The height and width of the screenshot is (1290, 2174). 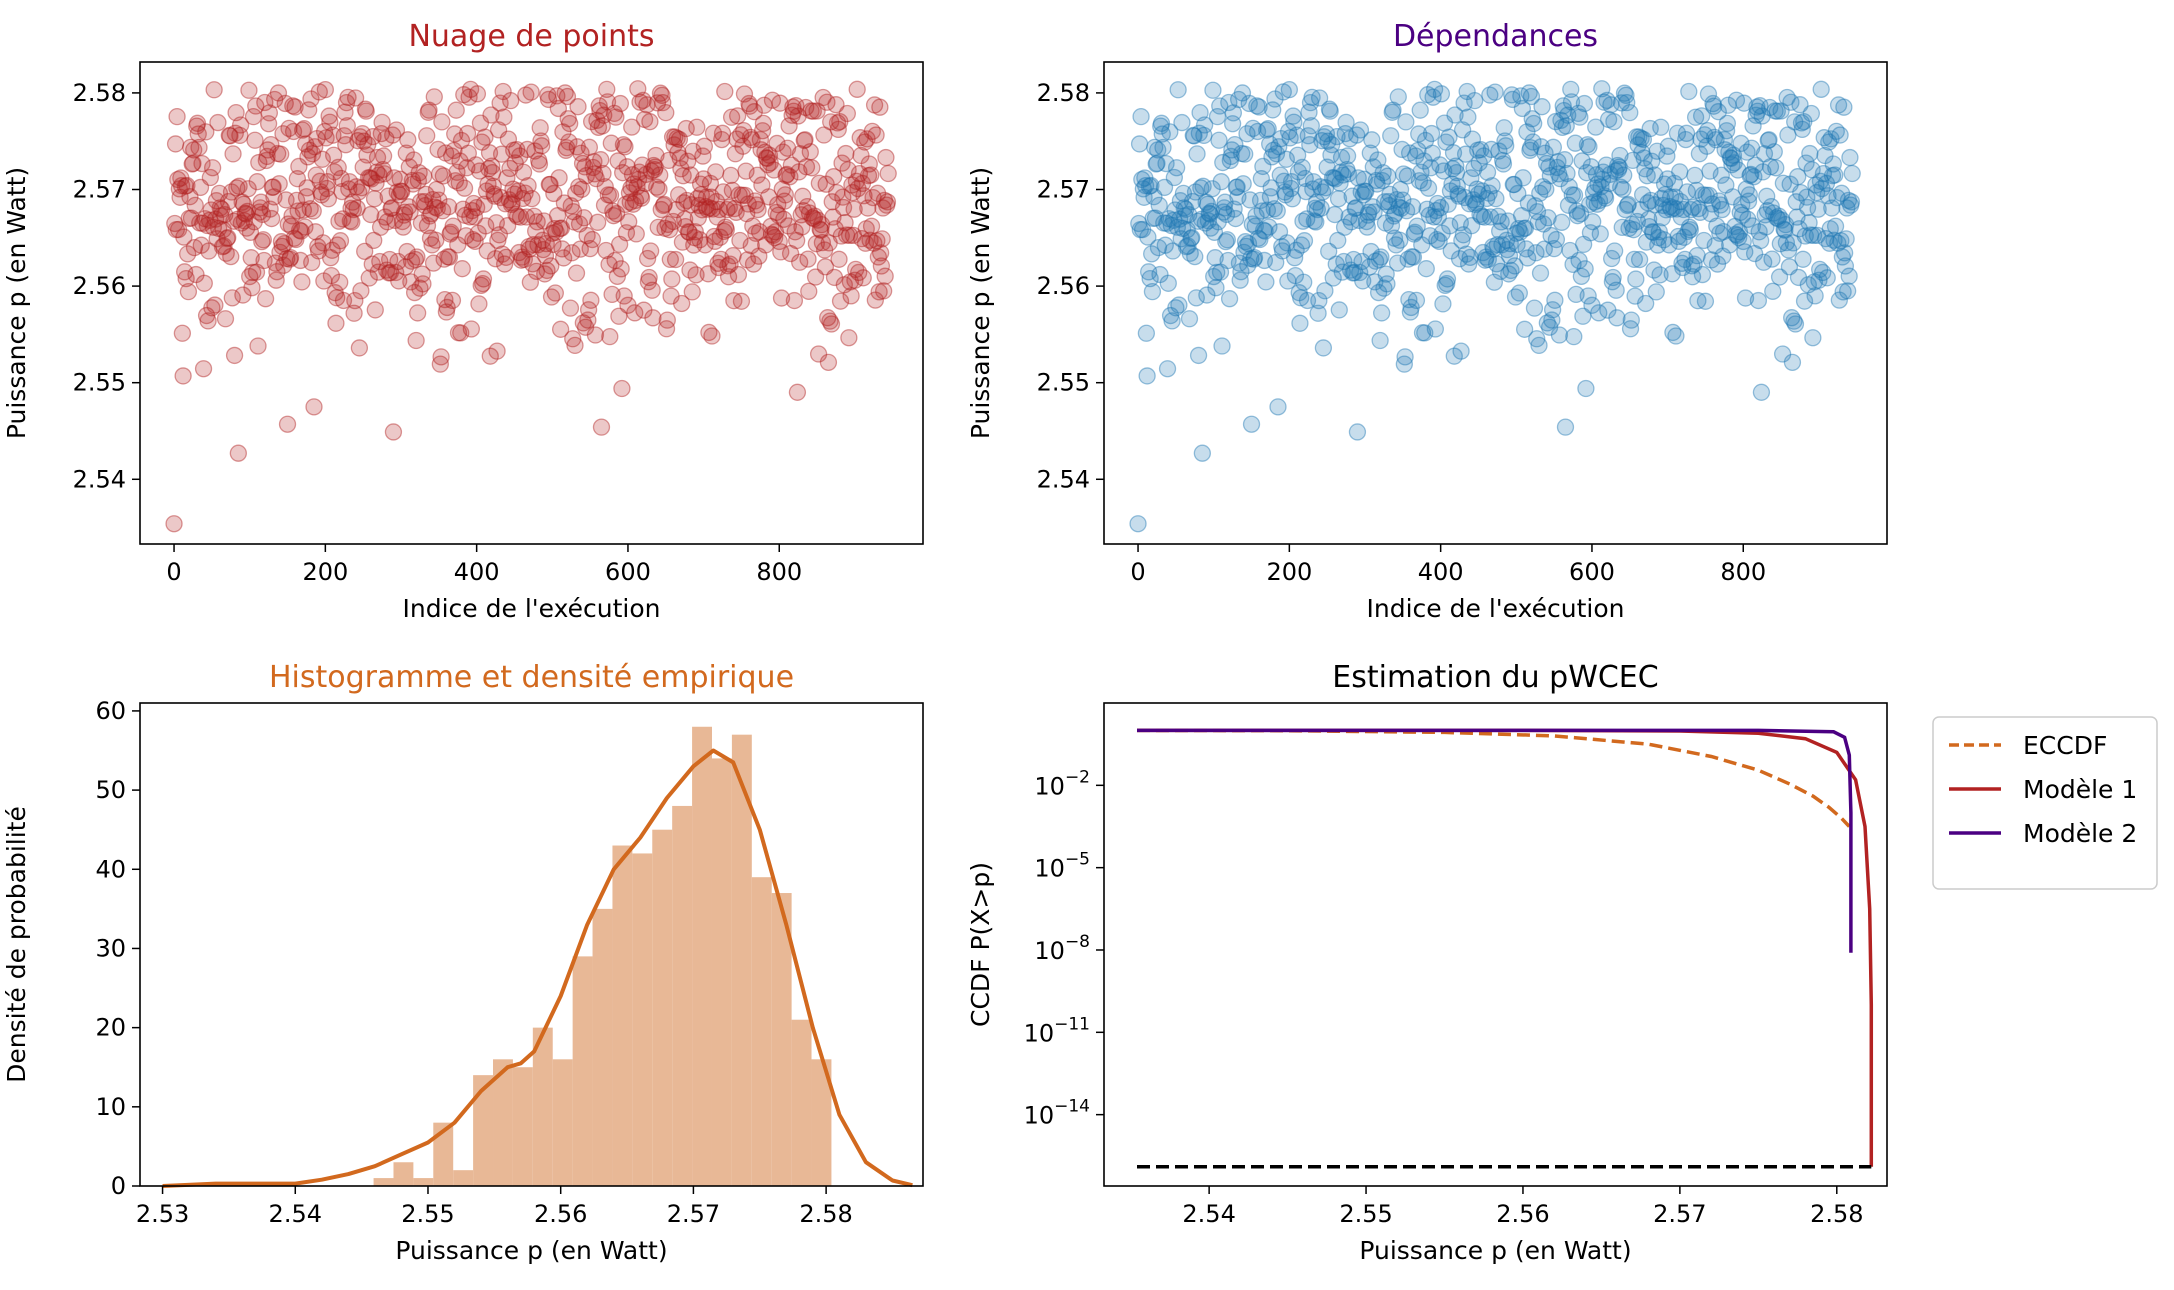 I want to click on x-tick-label: 0, so click(x=173, y=572).